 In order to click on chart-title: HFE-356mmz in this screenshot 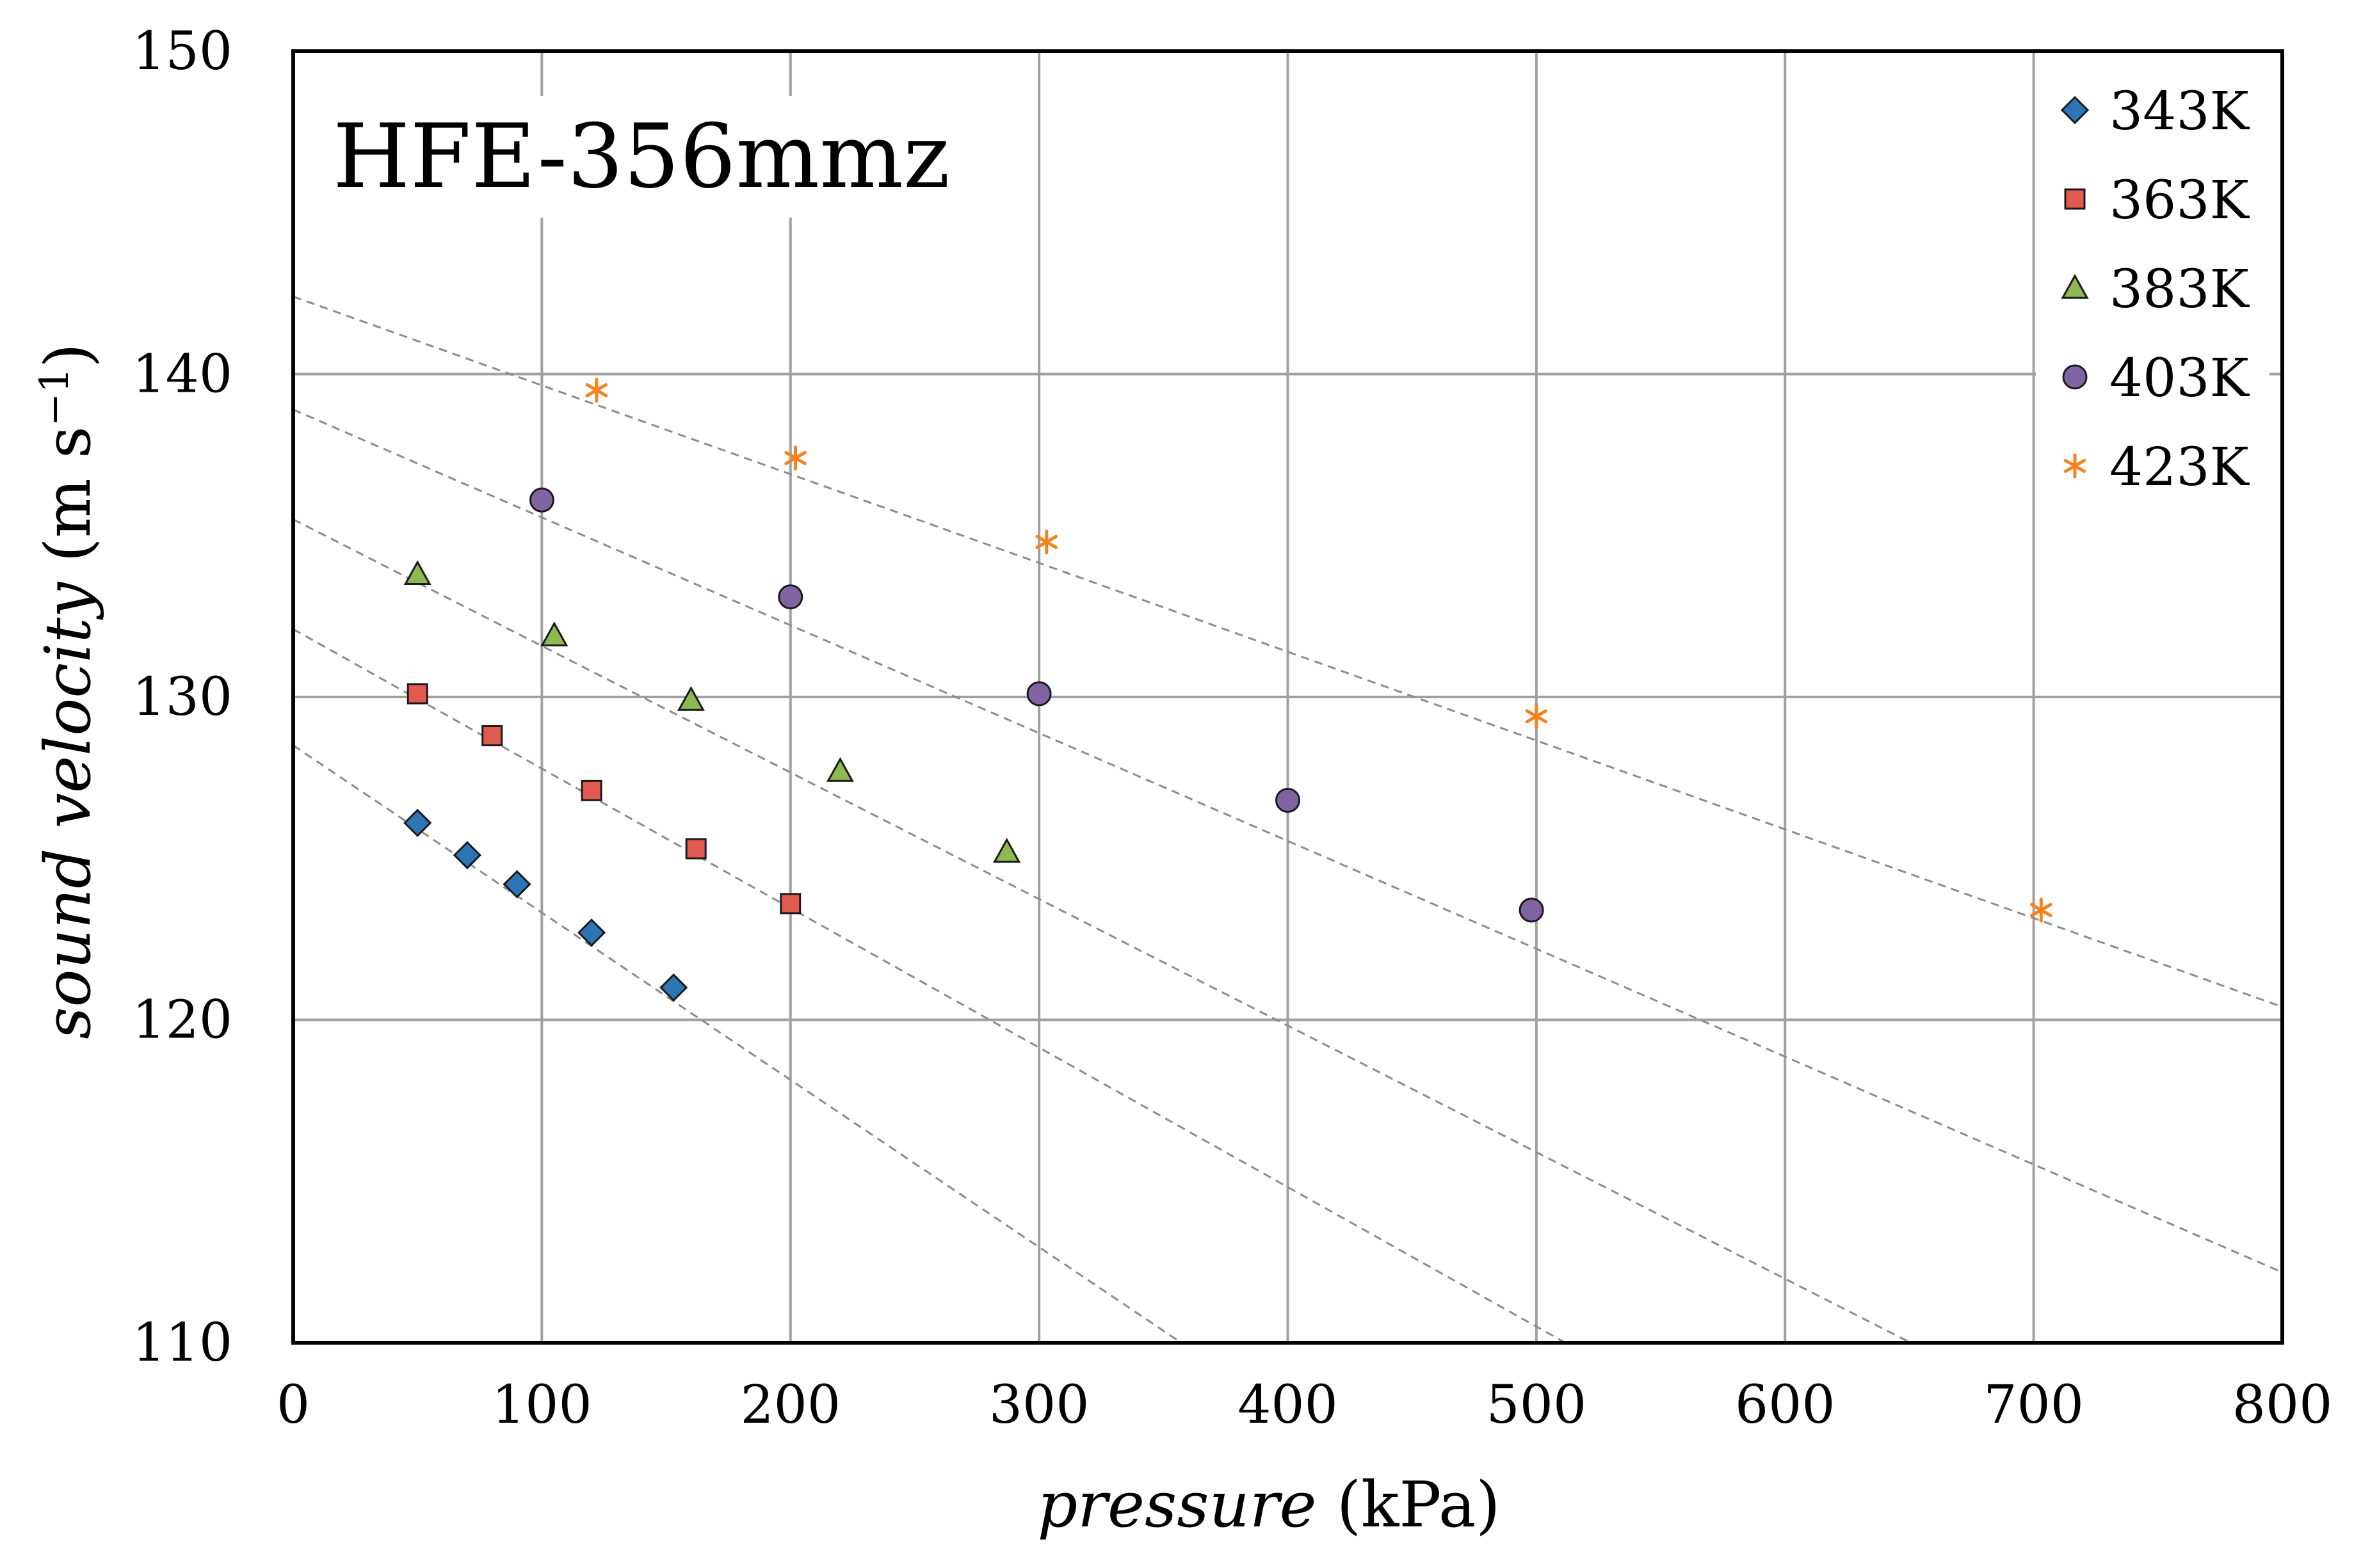, I will do `click(641, 156)`.